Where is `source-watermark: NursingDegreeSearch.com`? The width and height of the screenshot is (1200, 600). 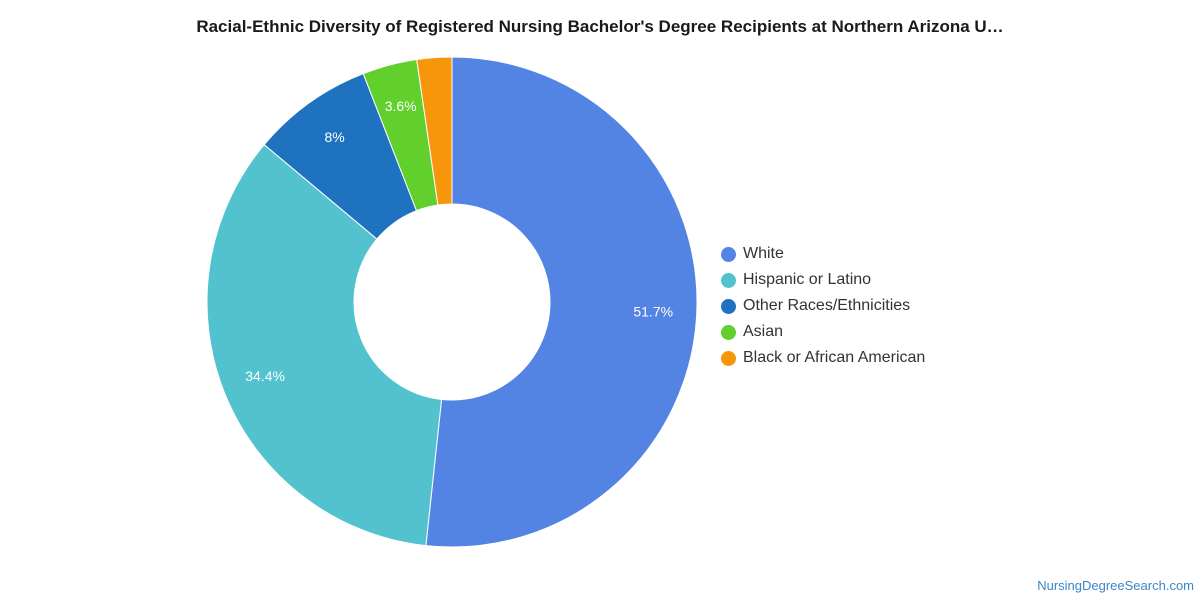
source-watermark: NursingDegreeSearch.com is located at coordinates (1115, 585).